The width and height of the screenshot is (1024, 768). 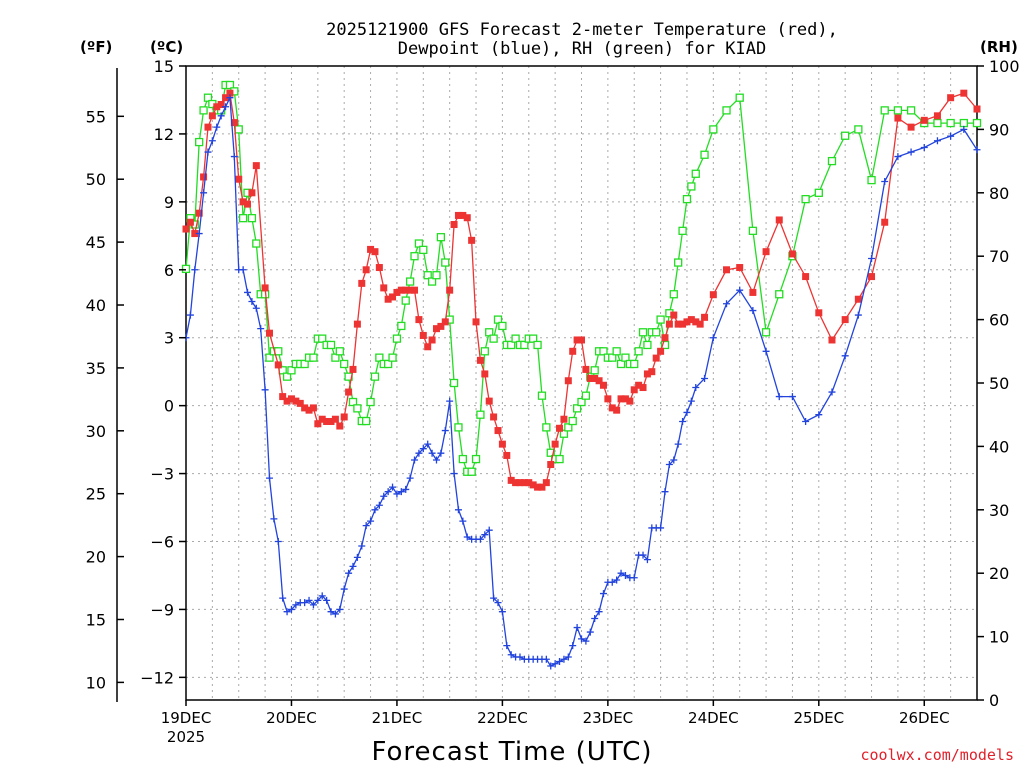 I want to click on rh-tick-label: 60, so click(x=999, y=320).